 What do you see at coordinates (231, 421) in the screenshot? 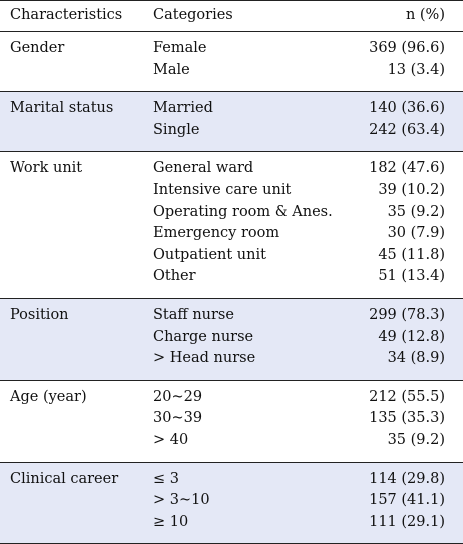
I see `table-row: 30~39 135 (35.3)` at bounding box center [231, 421].